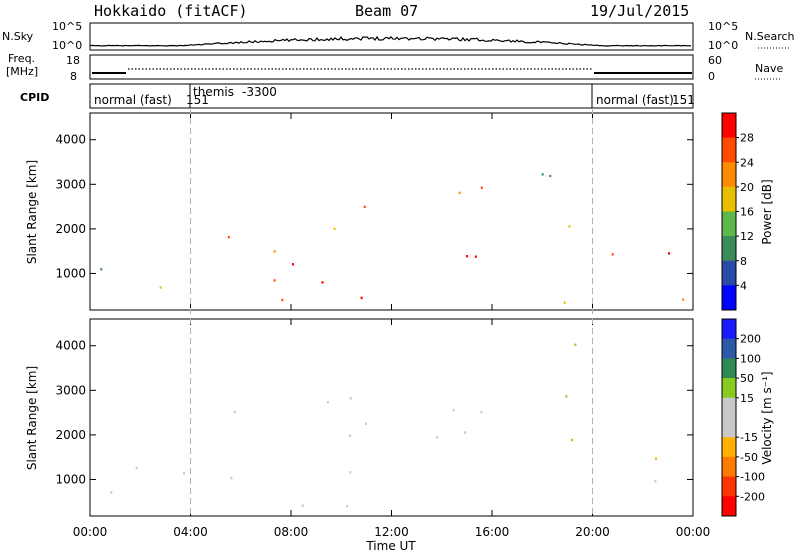 The height and width of the screenshot is (554, 800). Describe the element at coordinates (747, 236) in the screenshot. I see `colorbar-tick-label: 12` at that location.